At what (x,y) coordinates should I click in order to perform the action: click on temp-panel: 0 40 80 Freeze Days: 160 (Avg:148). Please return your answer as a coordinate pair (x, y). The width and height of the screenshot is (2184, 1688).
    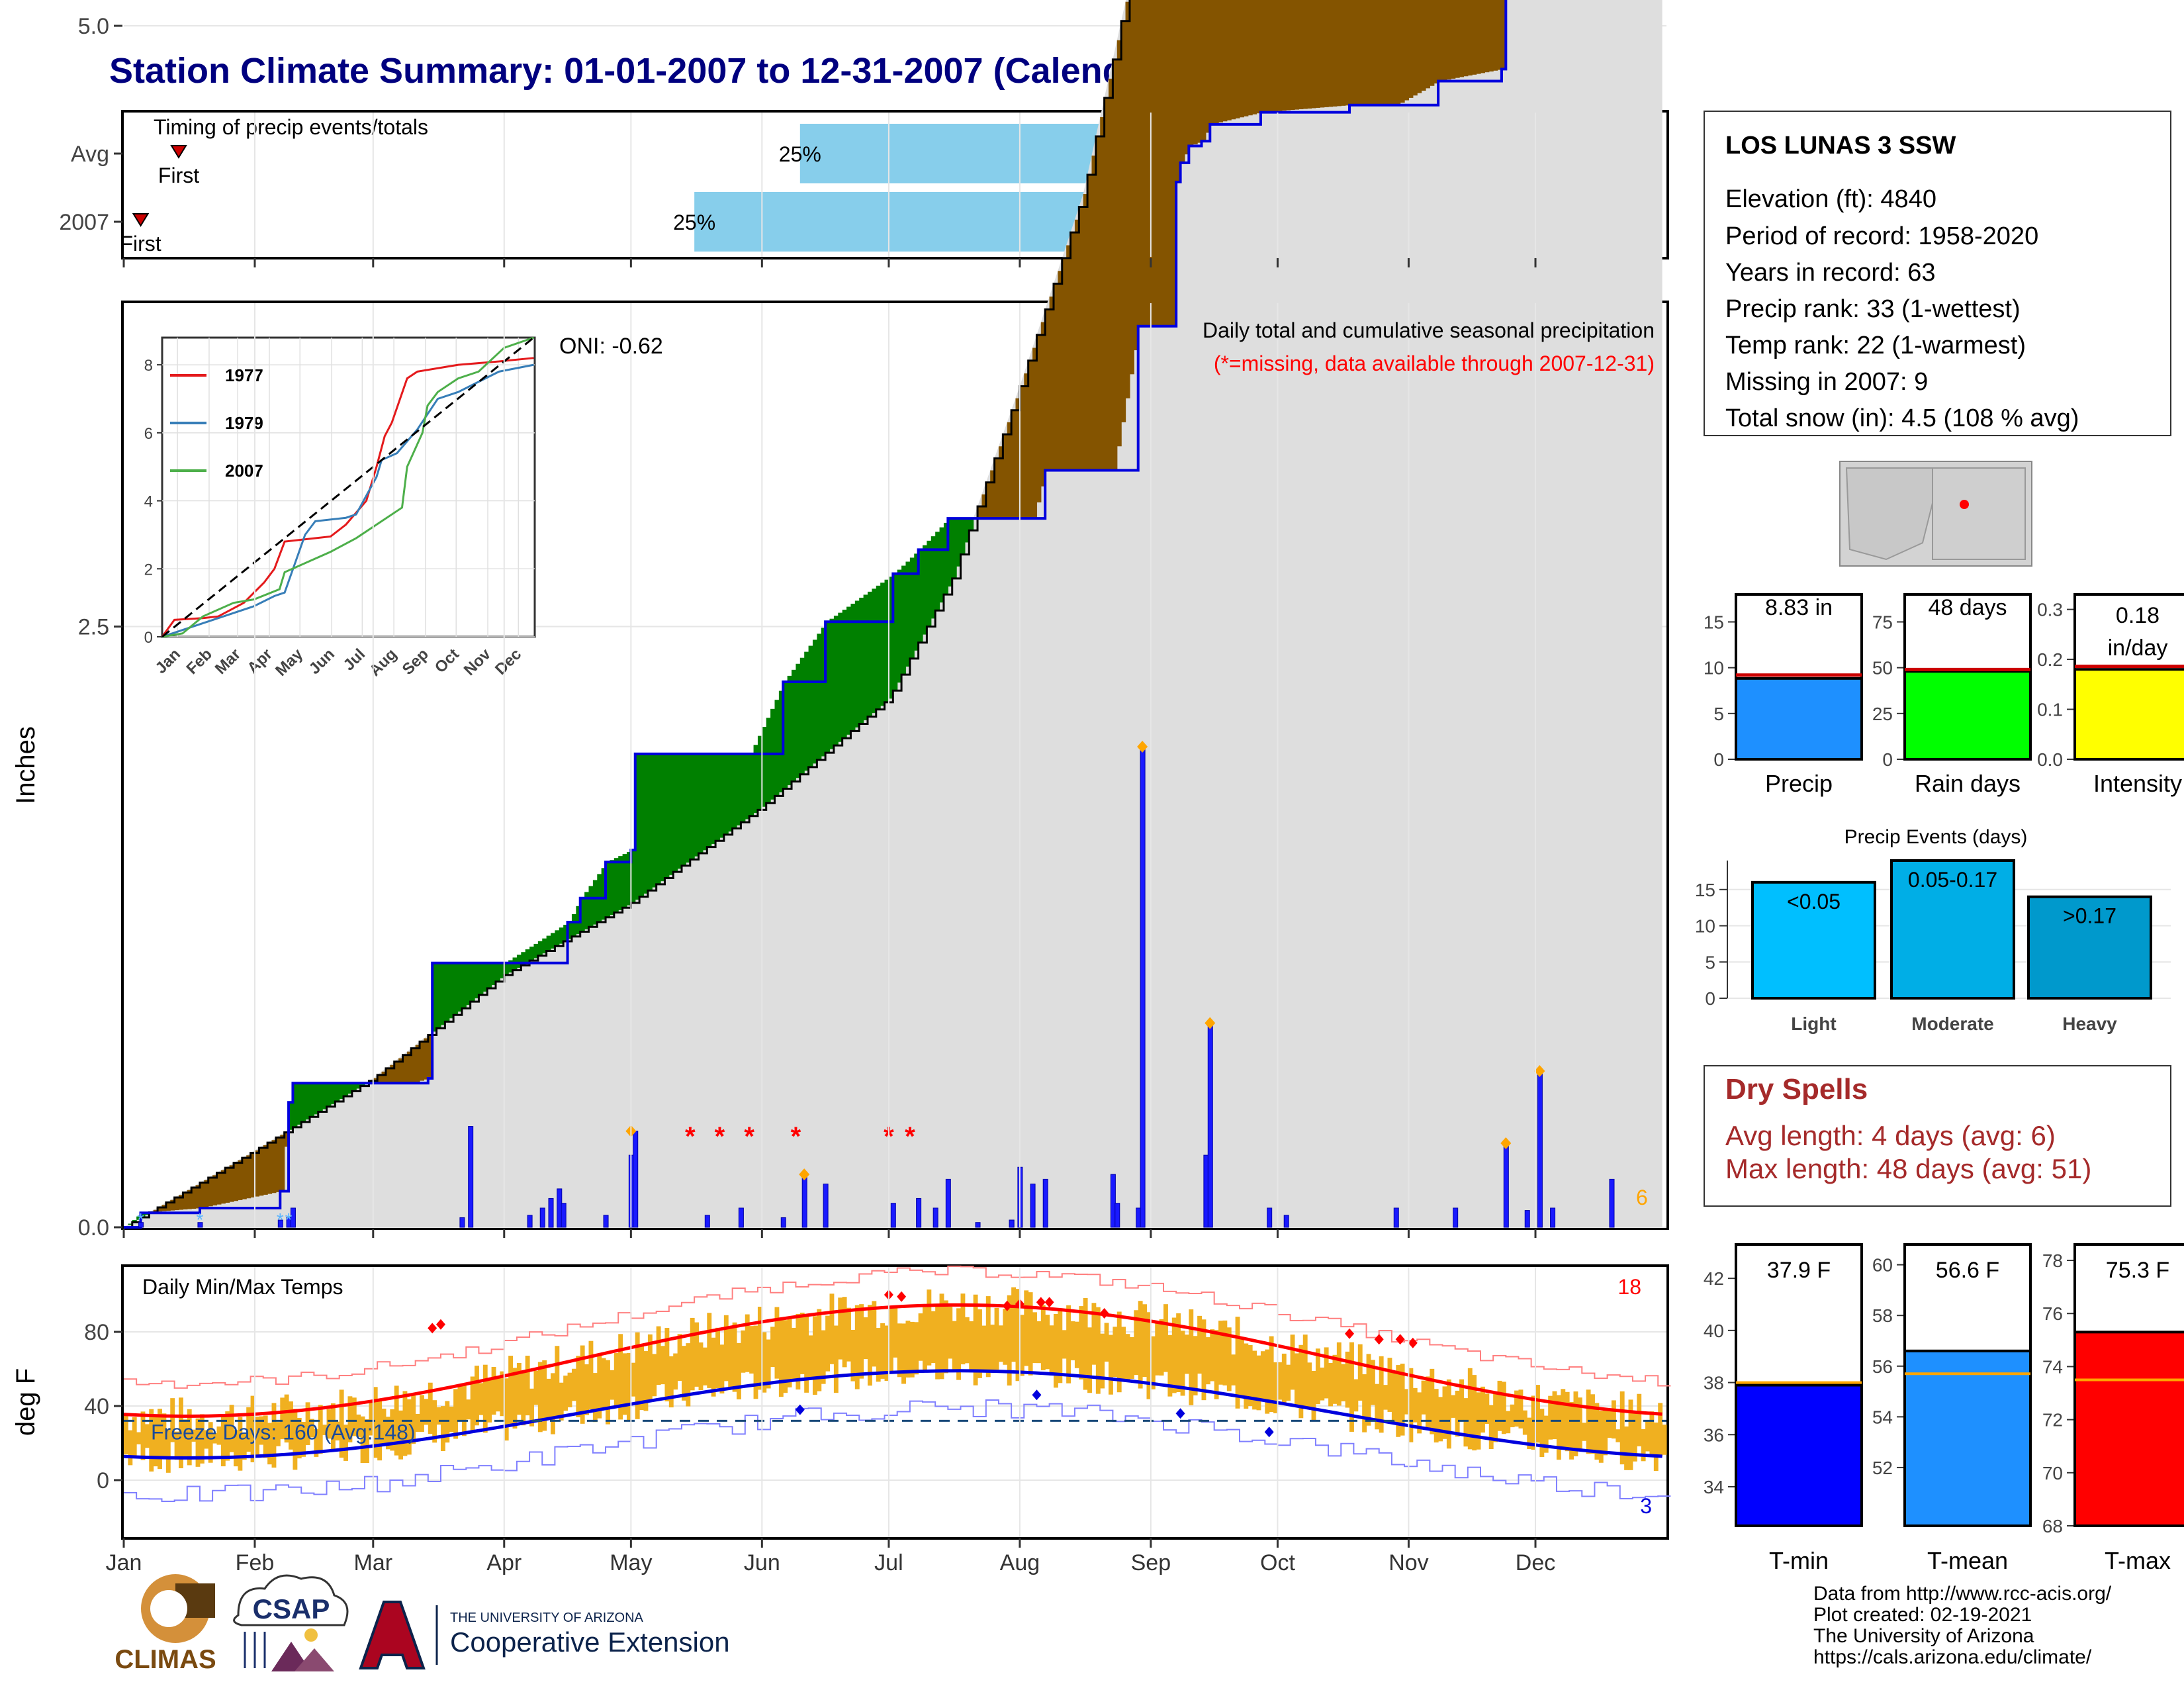
    Looking at the image, I should click on (877, 1384).